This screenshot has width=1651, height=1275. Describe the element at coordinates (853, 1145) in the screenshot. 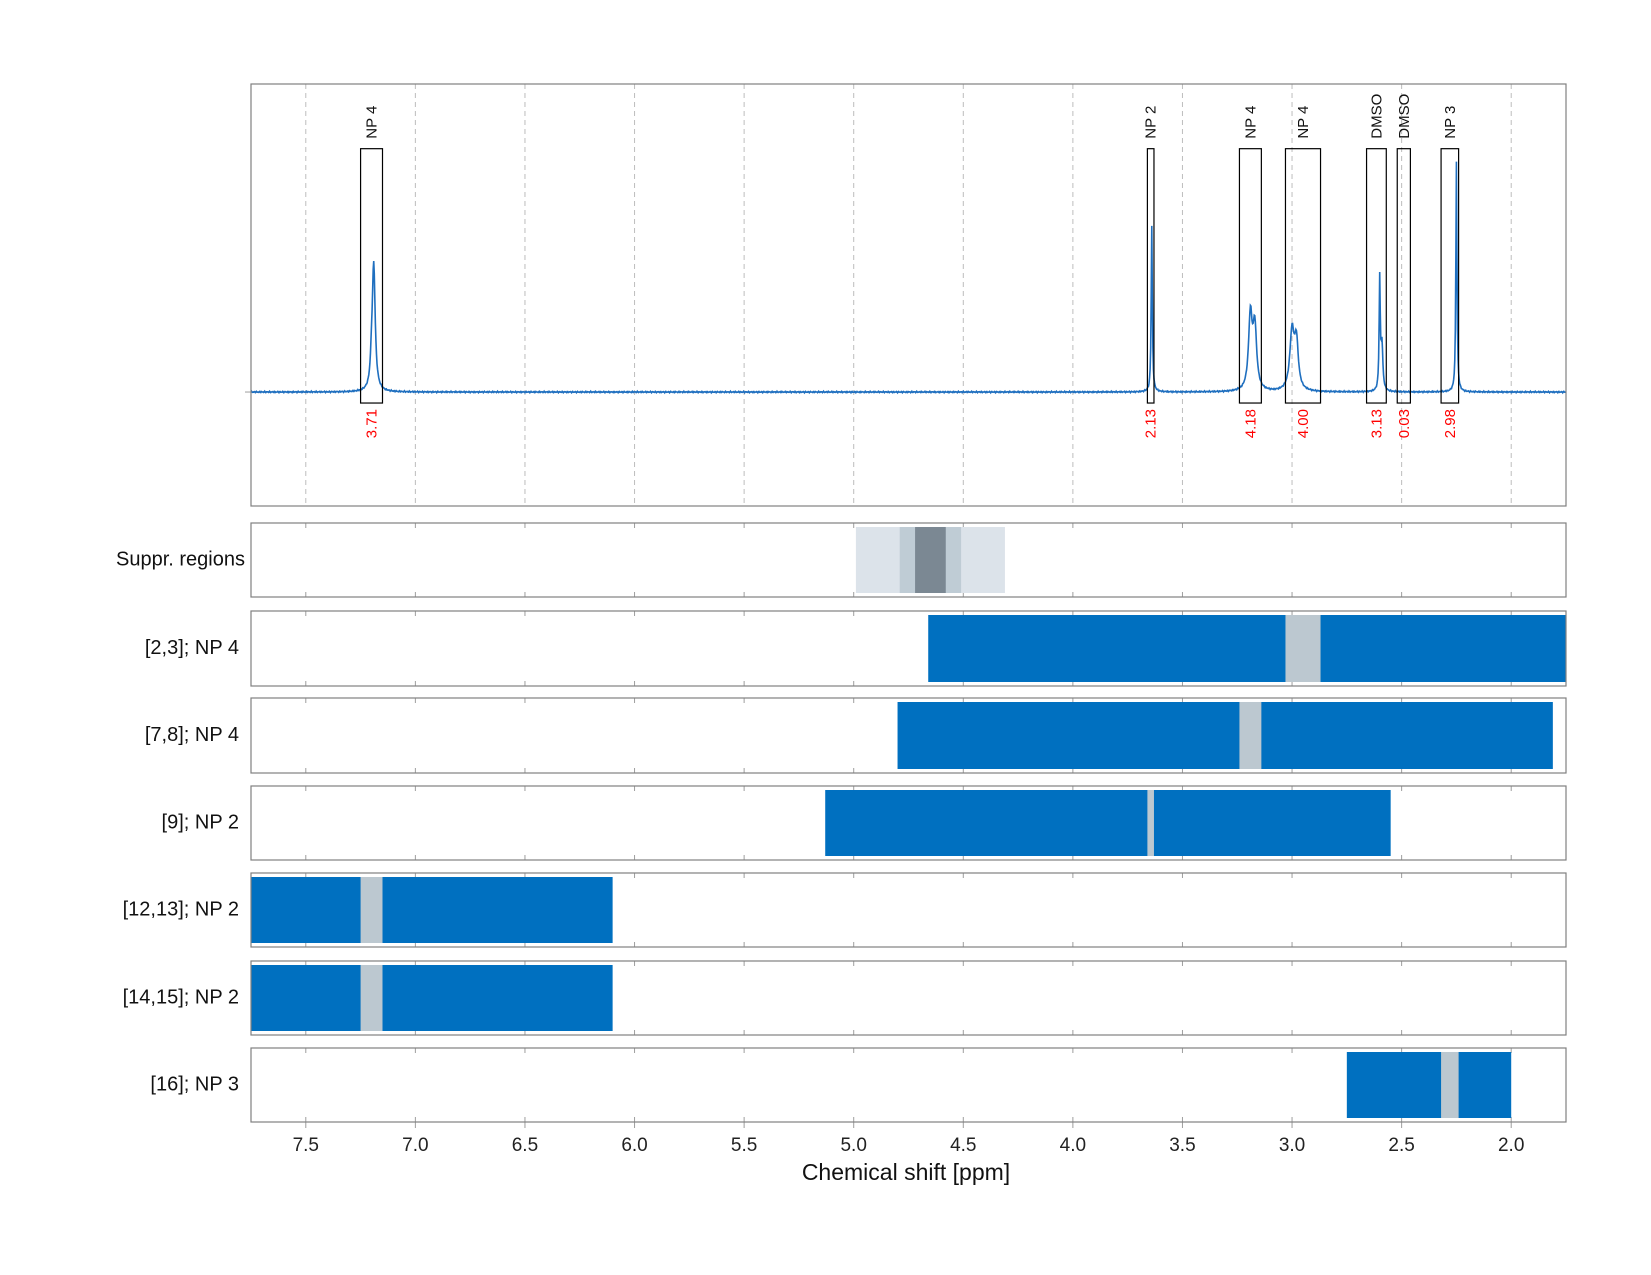

I see `x-tick-label: 5.0` at that location.